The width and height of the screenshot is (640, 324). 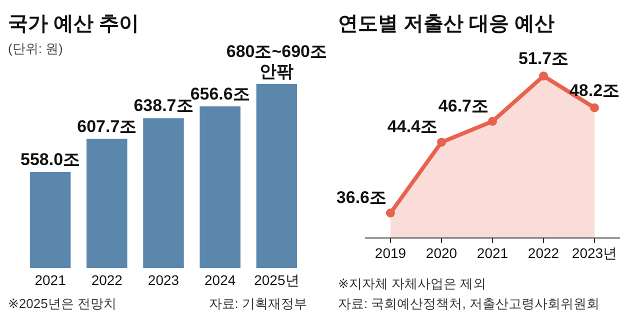 What do you see at coordinates (277, 61) in the screenshot?
I see `data-label: 680조~690조 안팎` at bounding box center [277, 61].